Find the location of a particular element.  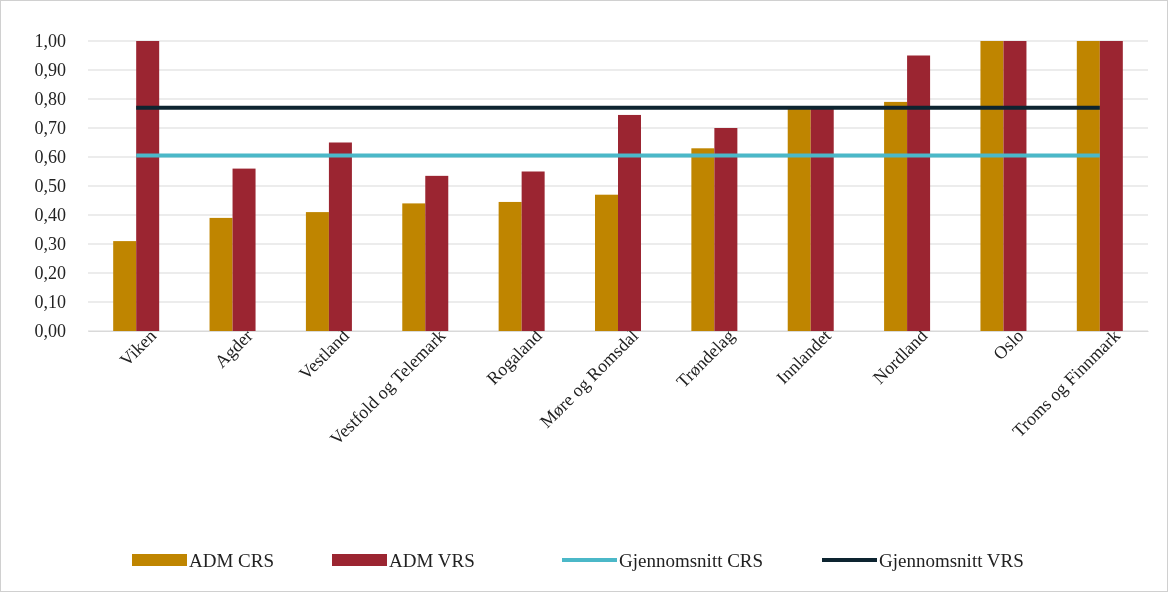

y-tick-label: 0,40 is located at coordinates (50, 215).